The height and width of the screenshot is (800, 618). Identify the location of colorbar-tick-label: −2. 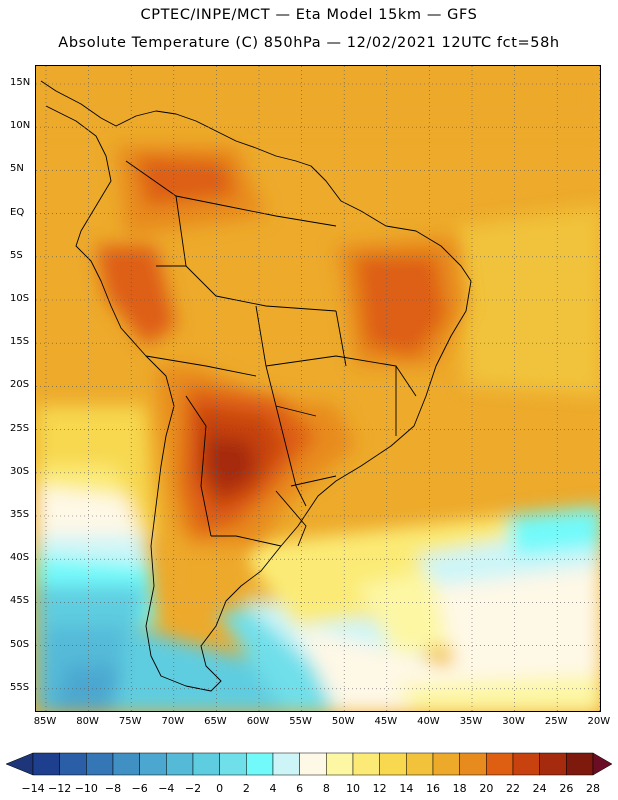
(193, 788).